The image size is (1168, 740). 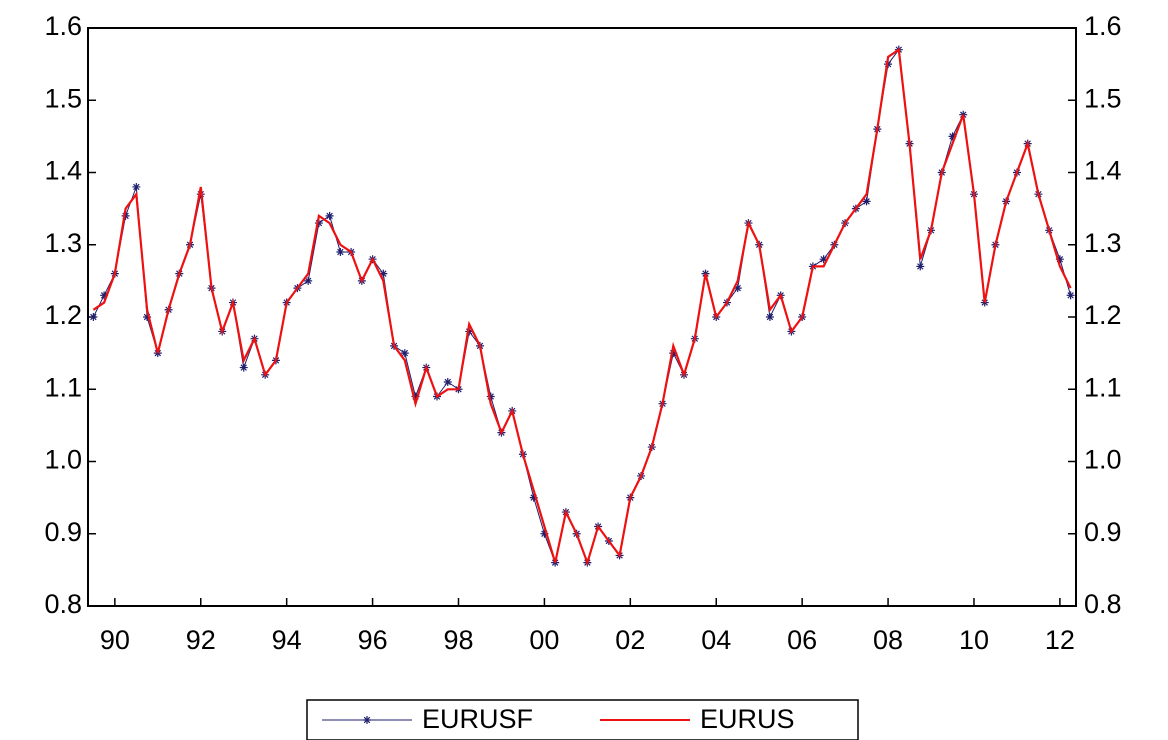 I want to click on x-tick-label: 02, so click(x=630, y=640).